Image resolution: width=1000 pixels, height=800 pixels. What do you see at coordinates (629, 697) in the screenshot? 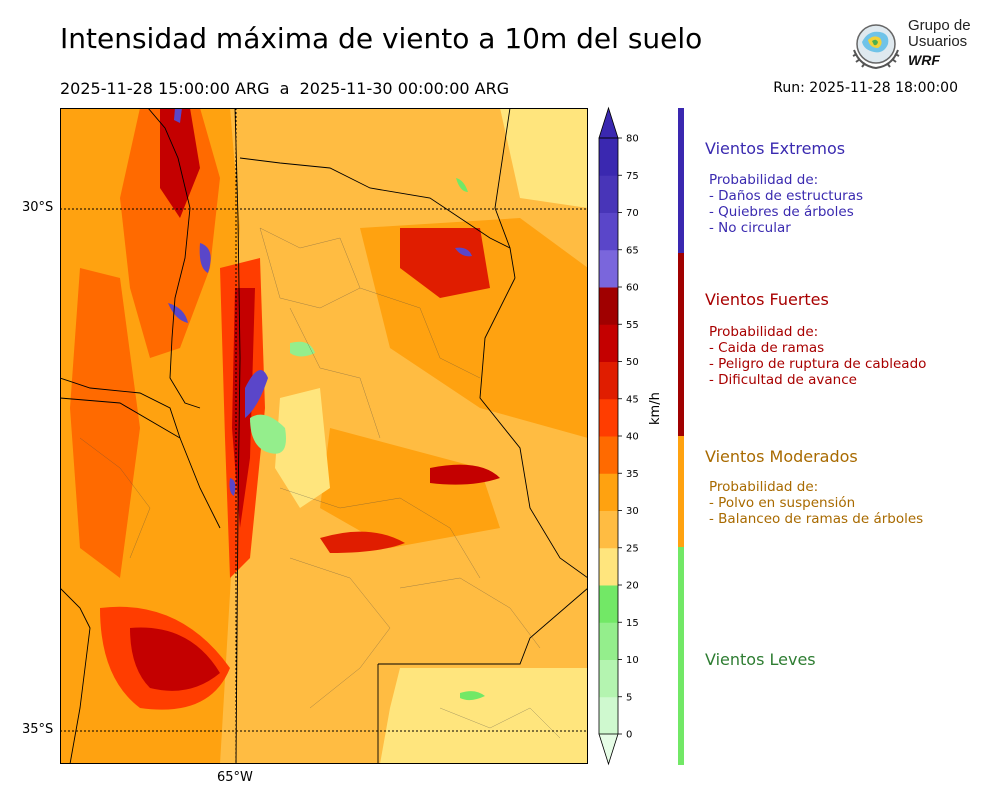
I see `colorbar-tick-label: 5` at bounding box center [629, 697].